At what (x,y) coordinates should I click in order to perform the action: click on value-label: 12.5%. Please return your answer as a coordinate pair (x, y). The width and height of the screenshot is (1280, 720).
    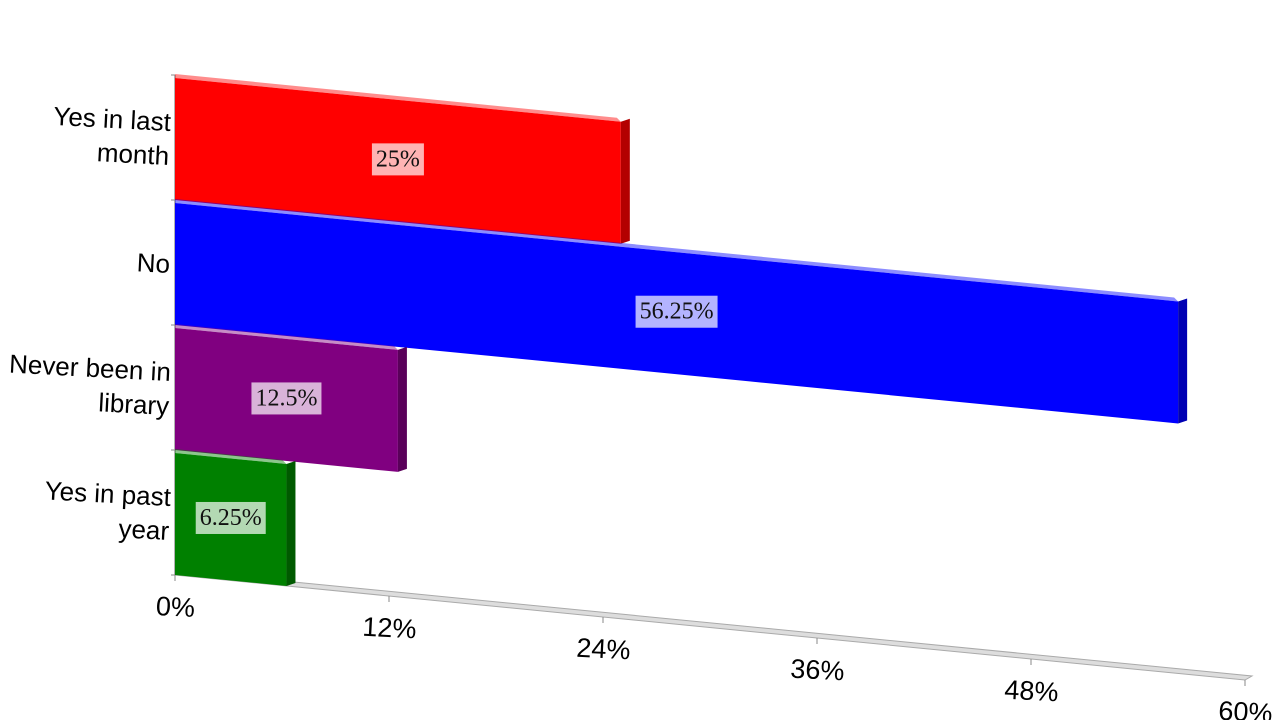
    Looking at the image, I should click on (286, 398).